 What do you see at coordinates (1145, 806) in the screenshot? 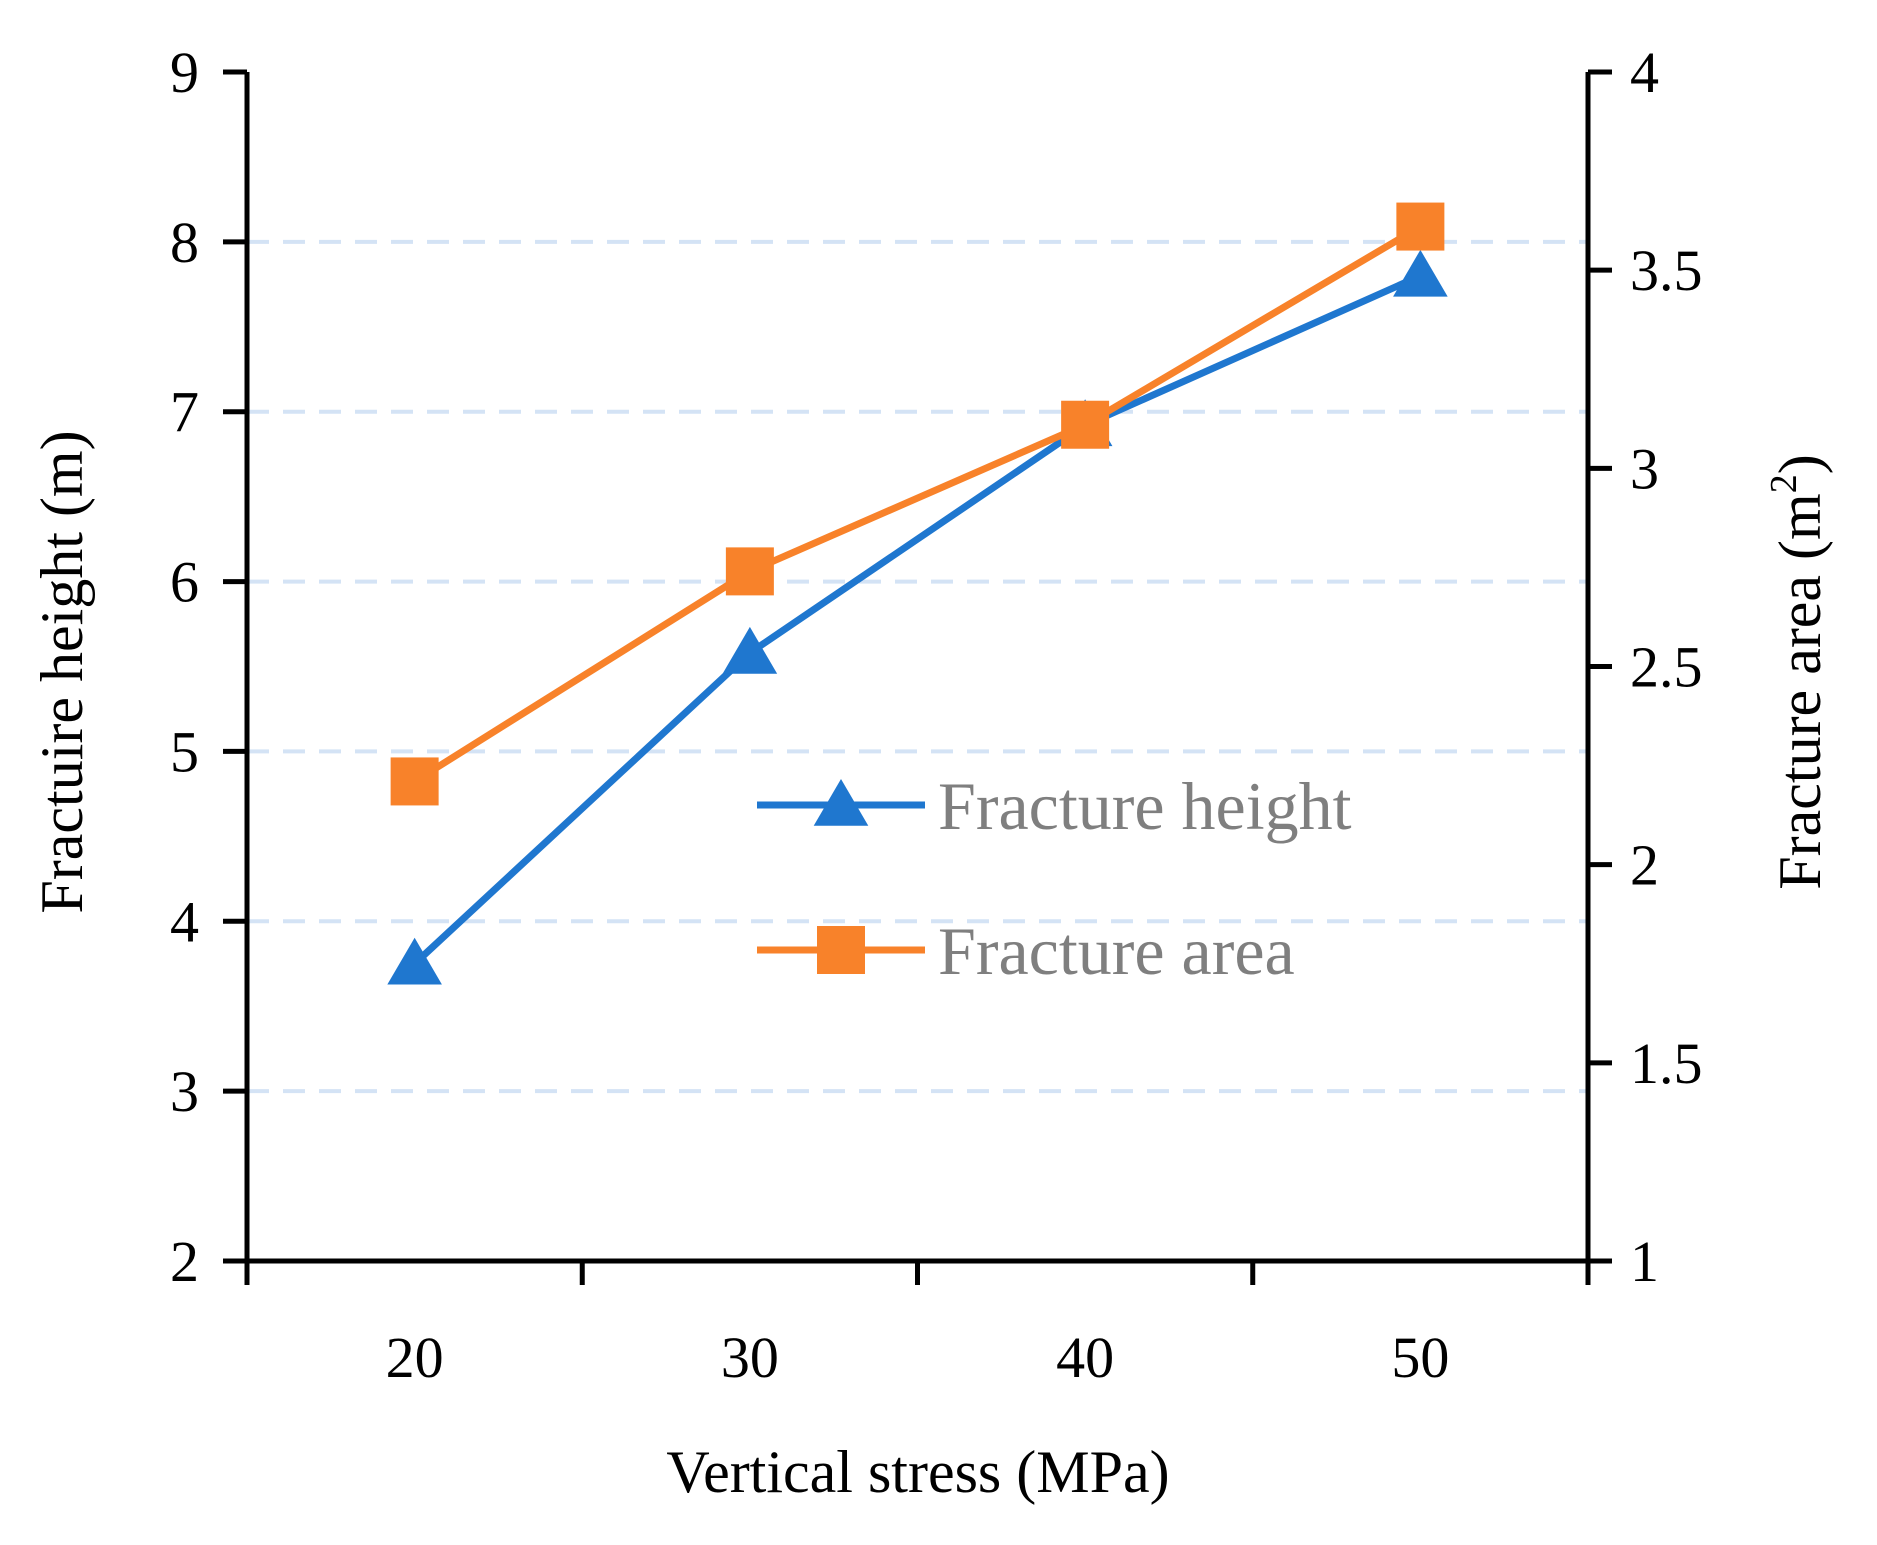
I see `legend-label-height: Fracture height` at bounding box center [1145, 806].